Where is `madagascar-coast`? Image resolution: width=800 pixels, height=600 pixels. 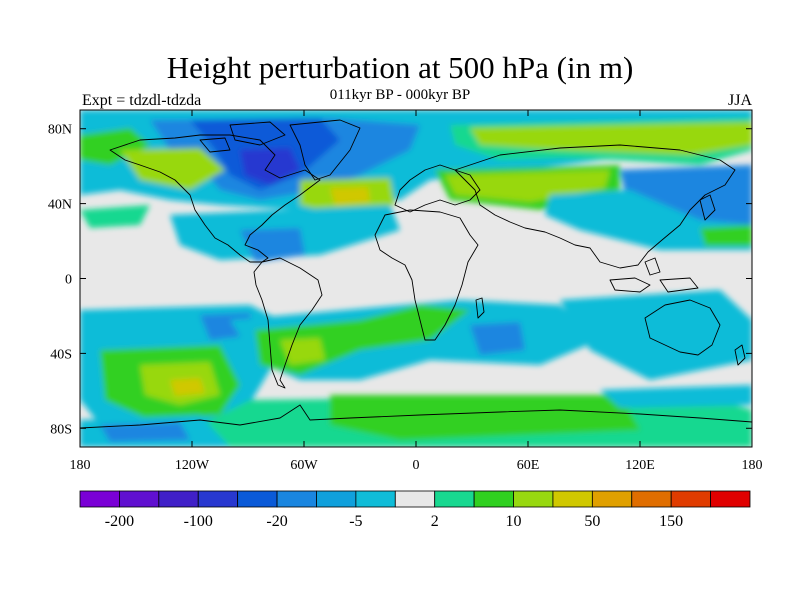
madagascar-coast is located at coordinates (480, 308).